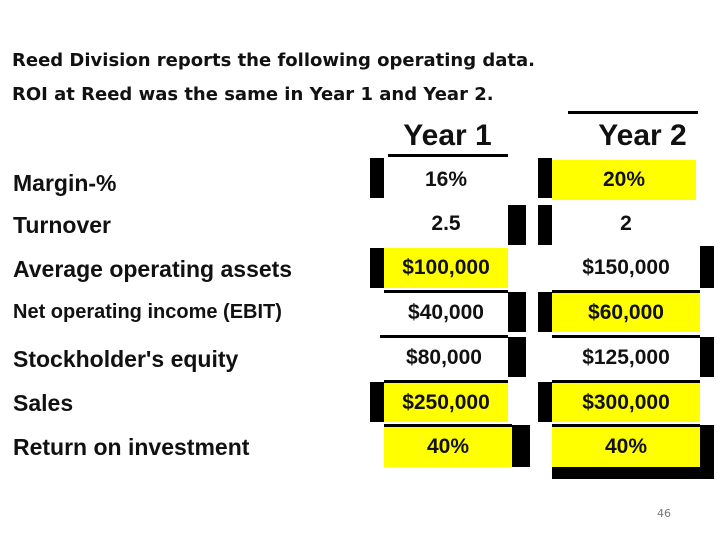  I want to click on cell-shadow-year-2-equity, so click(707, 357).